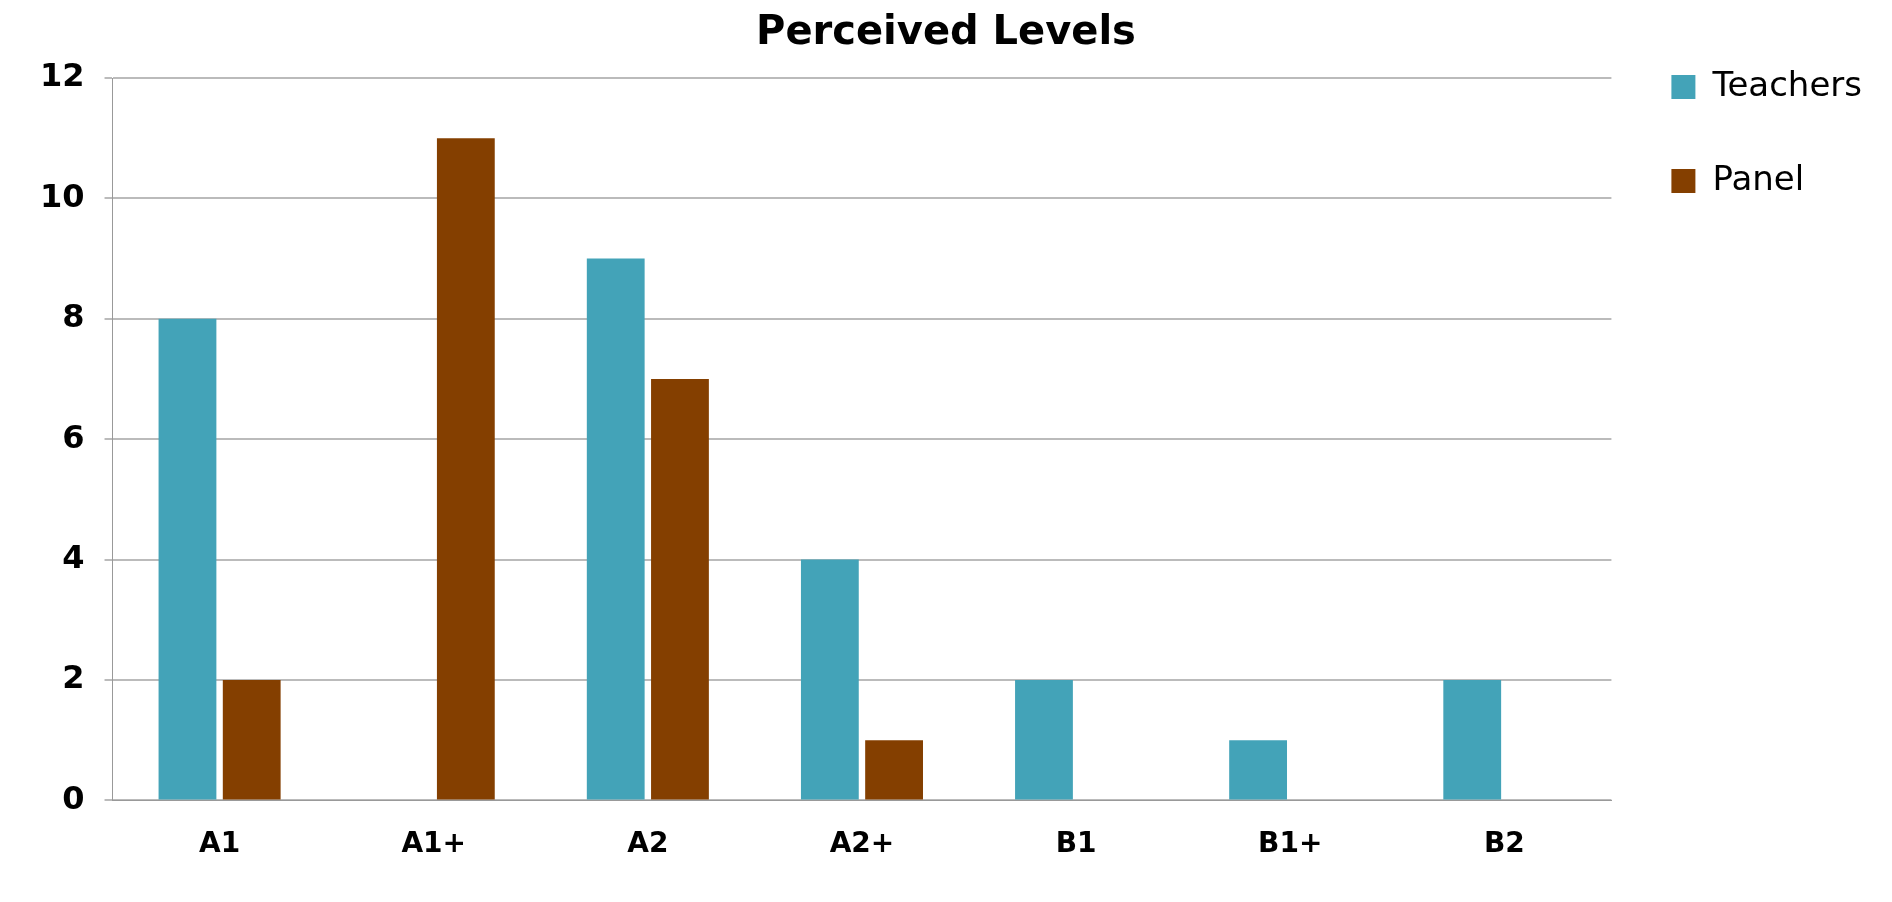 This screenshot has width=1892, height=902. I want to click on x-tick-label: B1+, so click(1290, 843).